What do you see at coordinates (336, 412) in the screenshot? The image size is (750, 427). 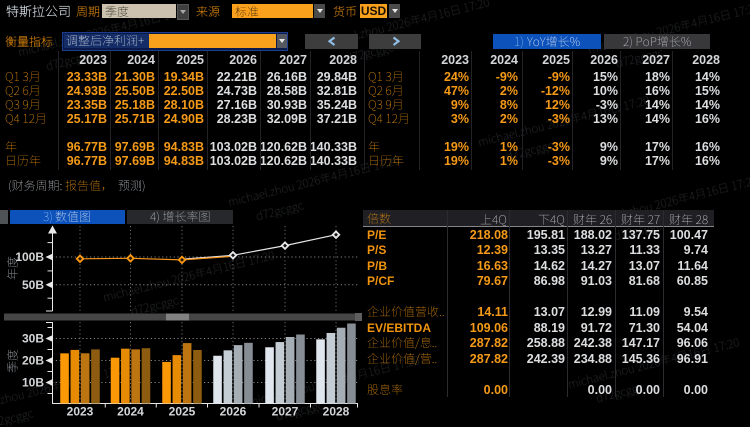 I see `svg-text: 2028` at bounding box center [336, 412].